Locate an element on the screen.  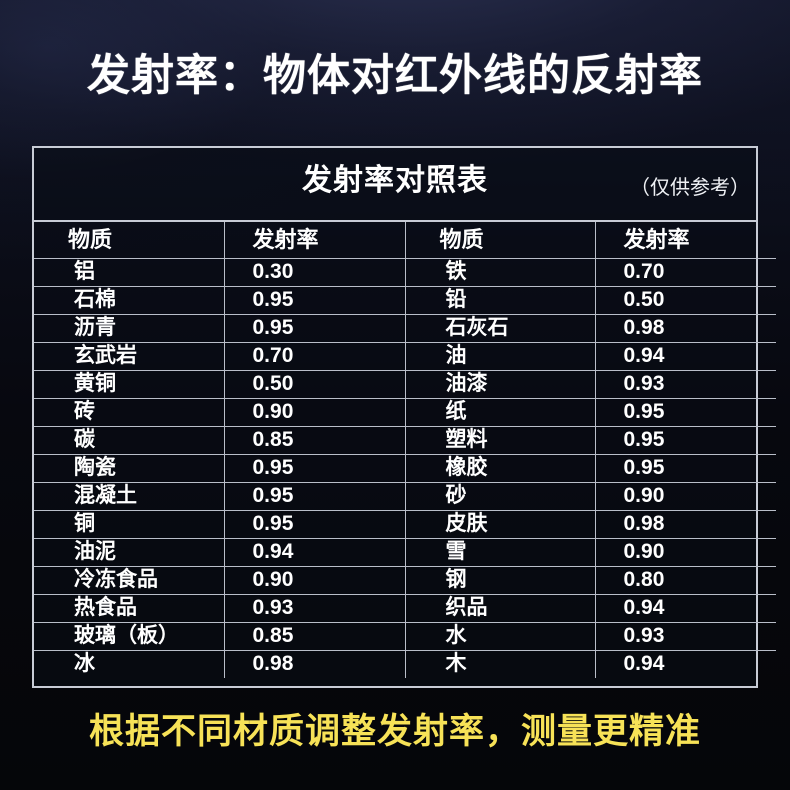
cell-material-left: 砖 is located at coordinates (129, 412).